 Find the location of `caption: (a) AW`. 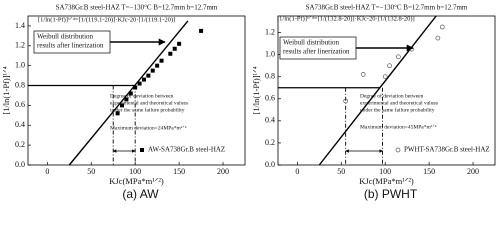

caption: (a) AW is located at coordinates (140, 194).